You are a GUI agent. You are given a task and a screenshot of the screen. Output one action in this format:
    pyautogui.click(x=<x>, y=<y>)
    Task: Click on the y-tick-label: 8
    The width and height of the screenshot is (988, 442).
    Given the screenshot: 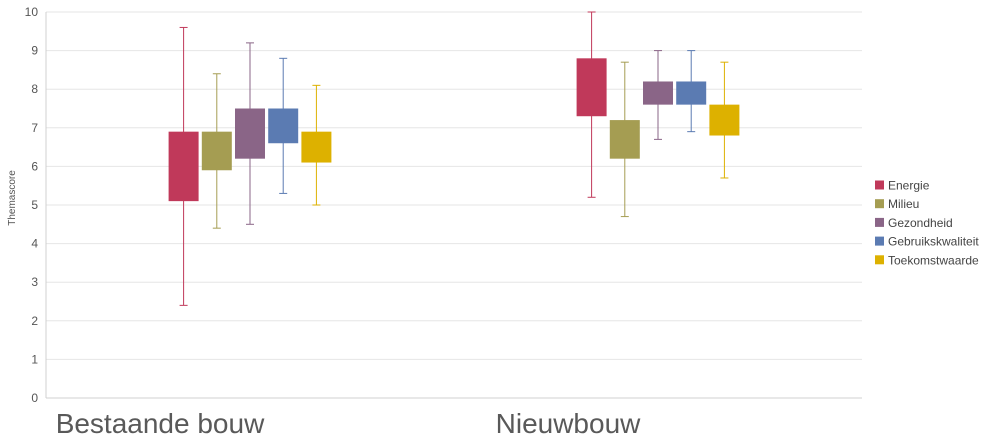 What is the action you would take?
    pyautogui.click(x=34, y=89)
    